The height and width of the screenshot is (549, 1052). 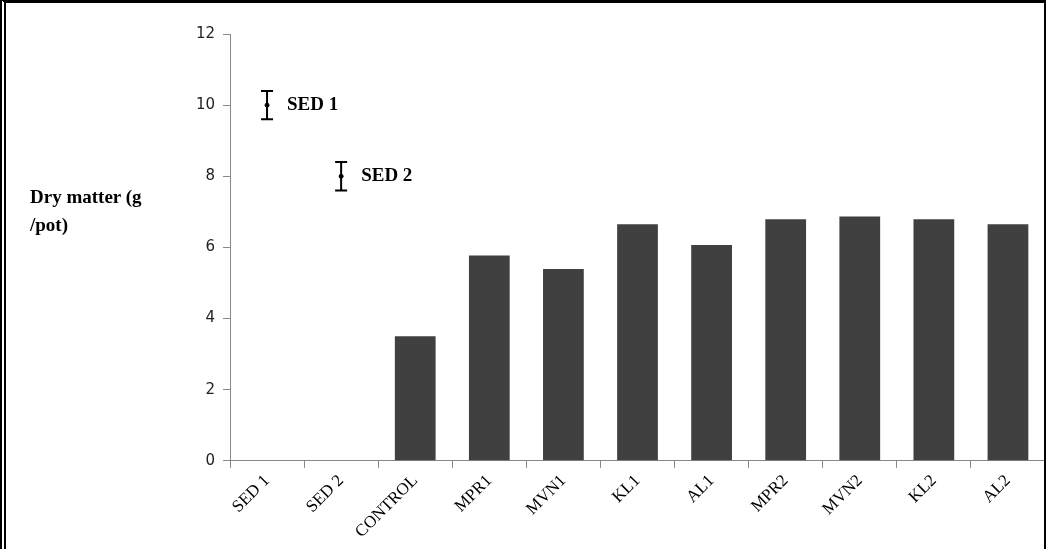 What do you see at coordinates (210, 246) in the screenshot?
I see `y-tick-label: 6` at bounding box center [210, 246].